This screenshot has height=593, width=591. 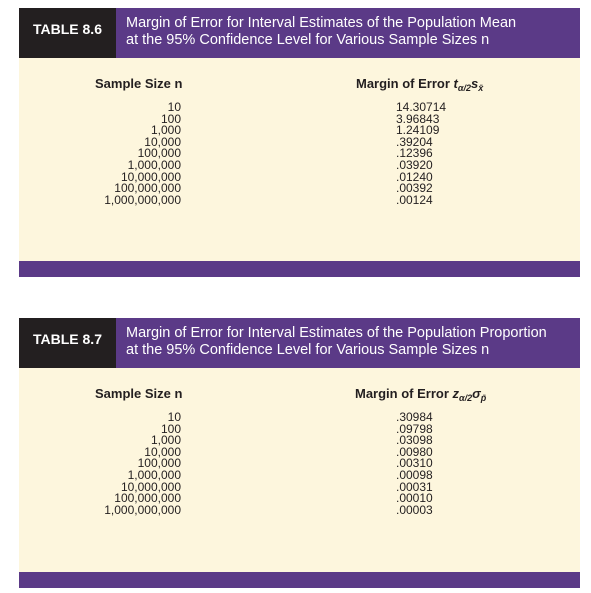 I want to click on table-cell: .00124, so click(x=414, y=199).